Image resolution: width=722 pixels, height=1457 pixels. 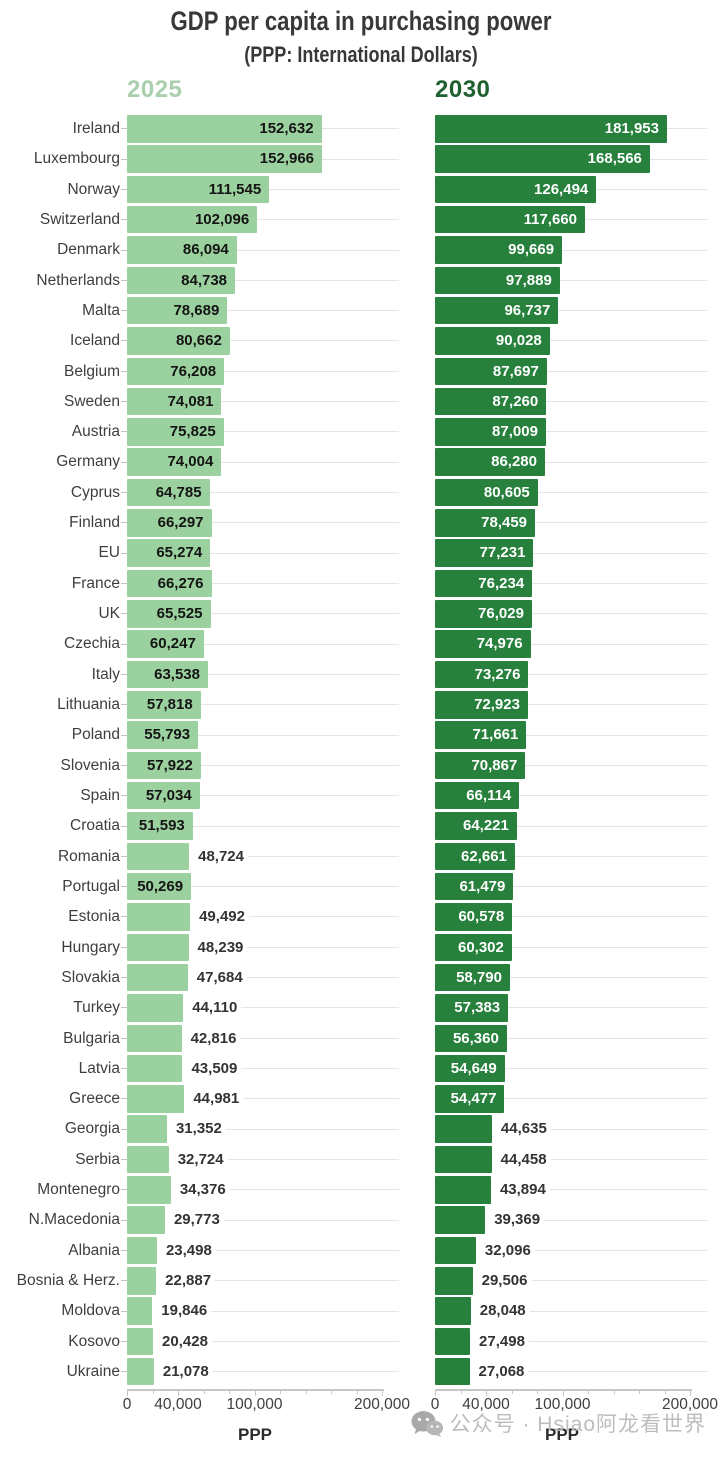 I want to click on bar-value-label: 50,269, so click(x=160, y=886).